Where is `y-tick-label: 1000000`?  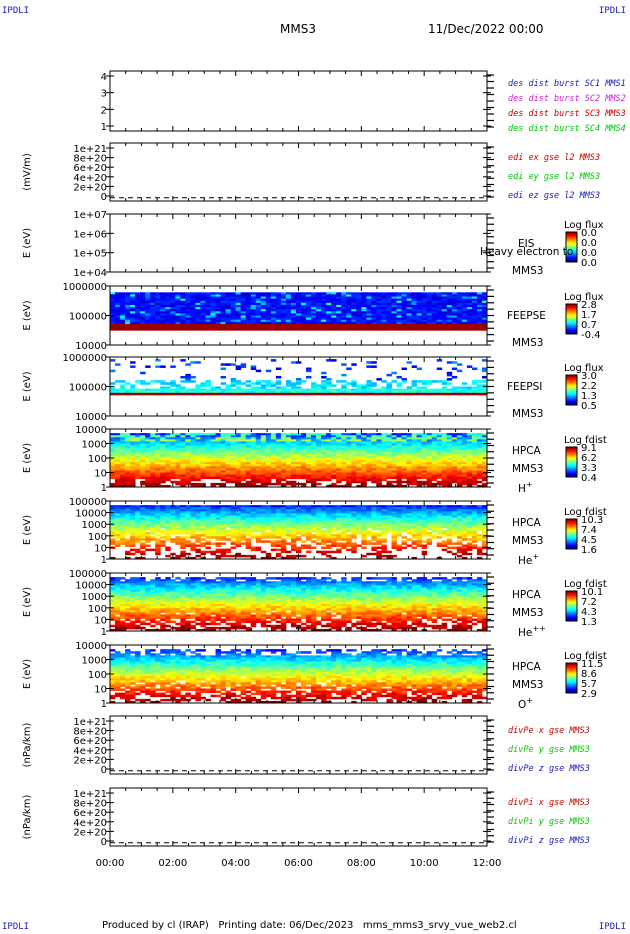 y-tick-label: 1000000 is located at coordinates (84, 358).